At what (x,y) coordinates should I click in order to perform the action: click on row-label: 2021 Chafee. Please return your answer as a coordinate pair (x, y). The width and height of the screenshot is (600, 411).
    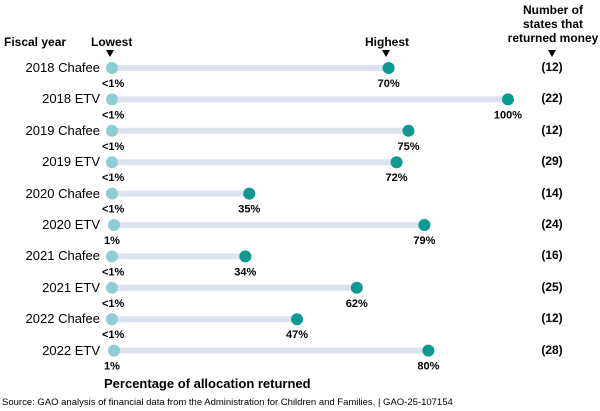
    Looking at the image, I should click on (62, 256).